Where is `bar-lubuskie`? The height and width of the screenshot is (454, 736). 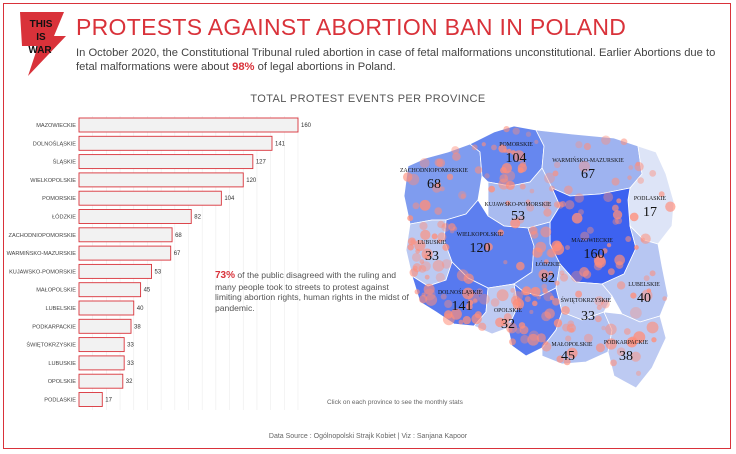
bar-lubuskie is located at coordinates (101, 363).